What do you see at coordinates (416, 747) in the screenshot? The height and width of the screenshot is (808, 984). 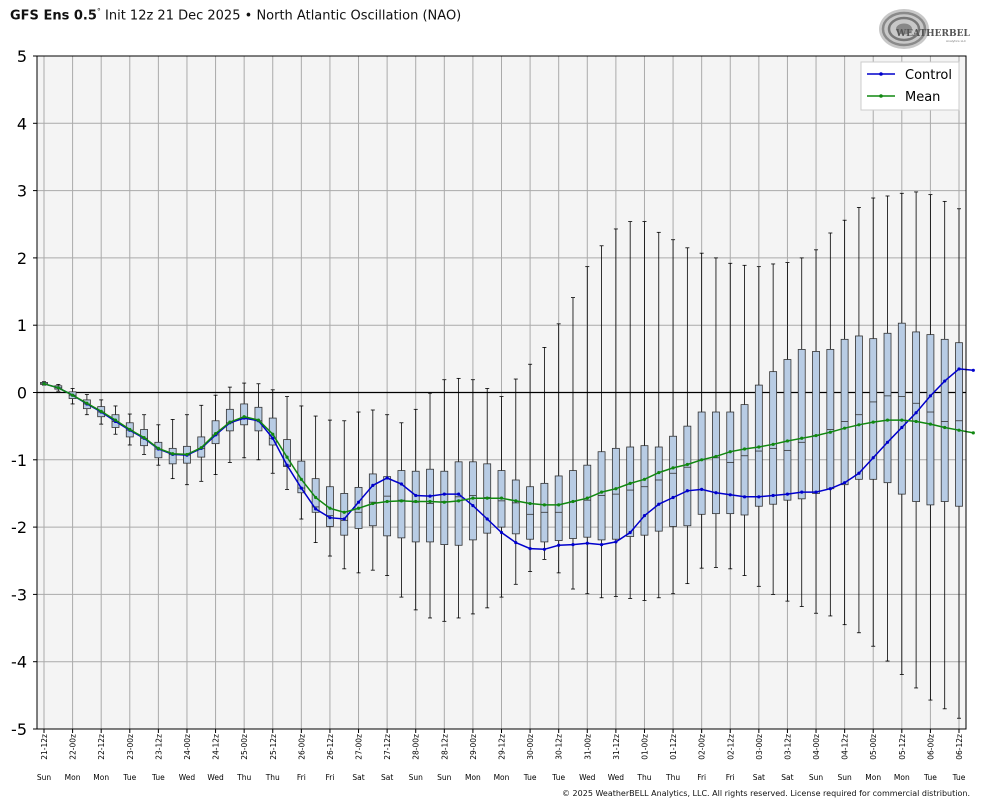 I see `x-tick-label: 28-00z` at bounding box center [416, 747].